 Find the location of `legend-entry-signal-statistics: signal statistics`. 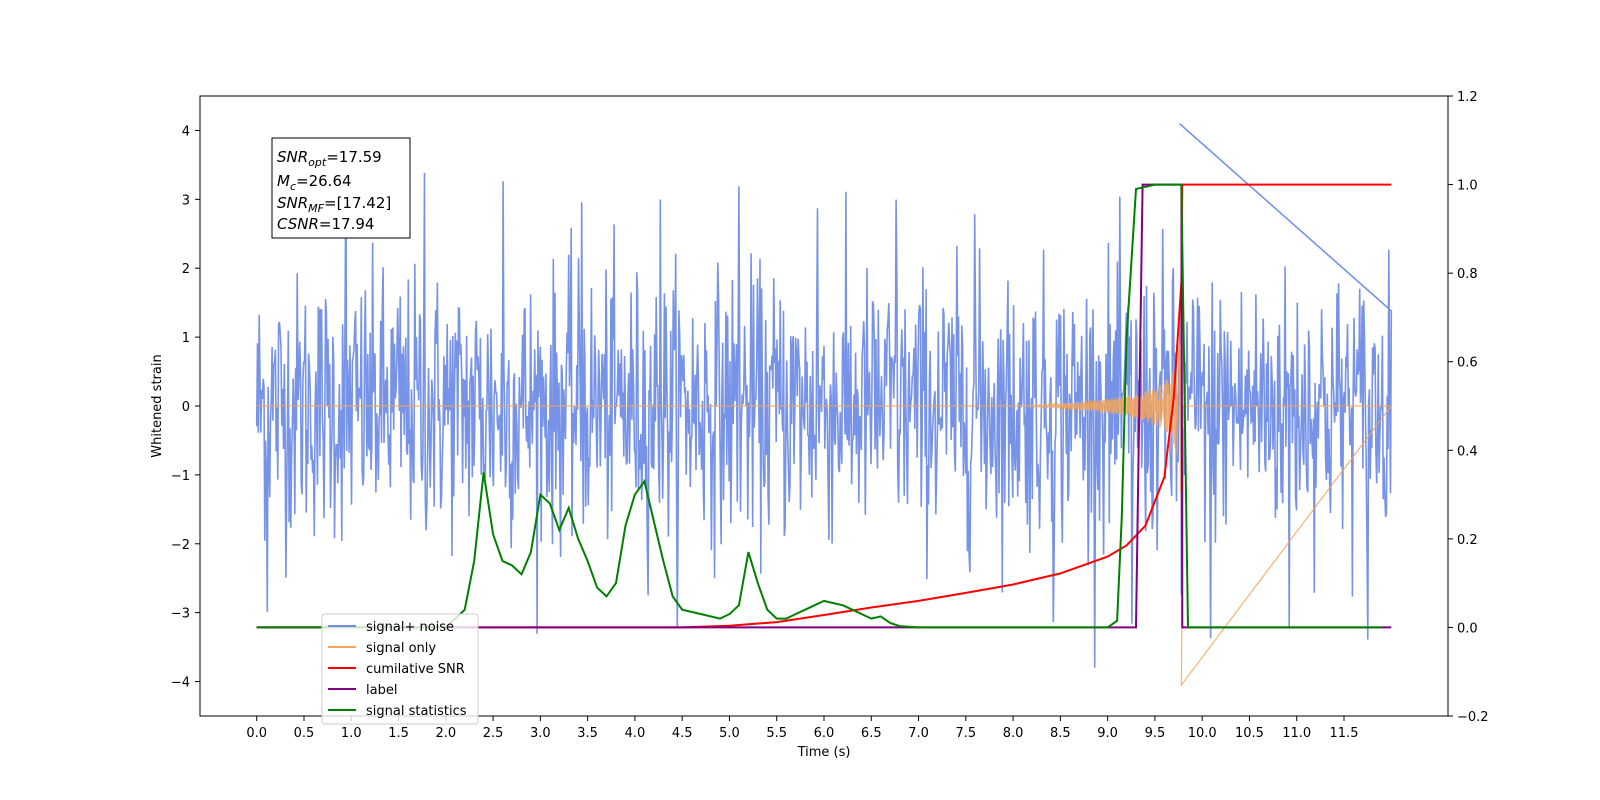

legend-entry-signal-statistics: signal statistics is located at coordinates (397, 711).